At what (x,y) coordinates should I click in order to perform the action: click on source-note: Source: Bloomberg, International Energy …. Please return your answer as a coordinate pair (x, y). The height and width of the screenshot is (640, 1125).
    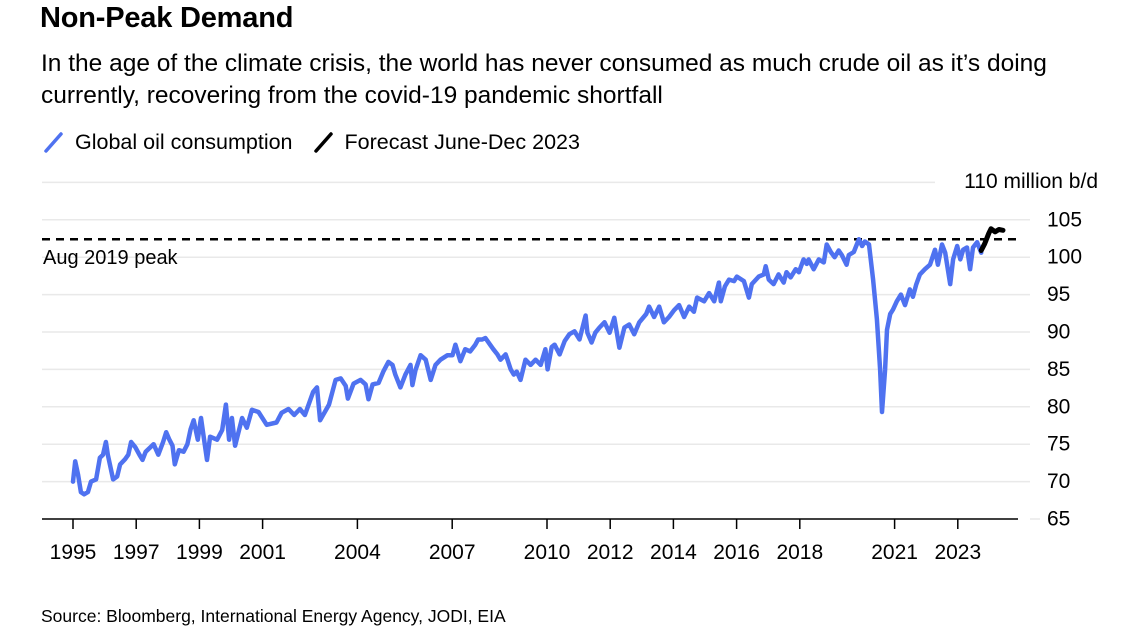
    Looking at the image, I should click on (273, 616).